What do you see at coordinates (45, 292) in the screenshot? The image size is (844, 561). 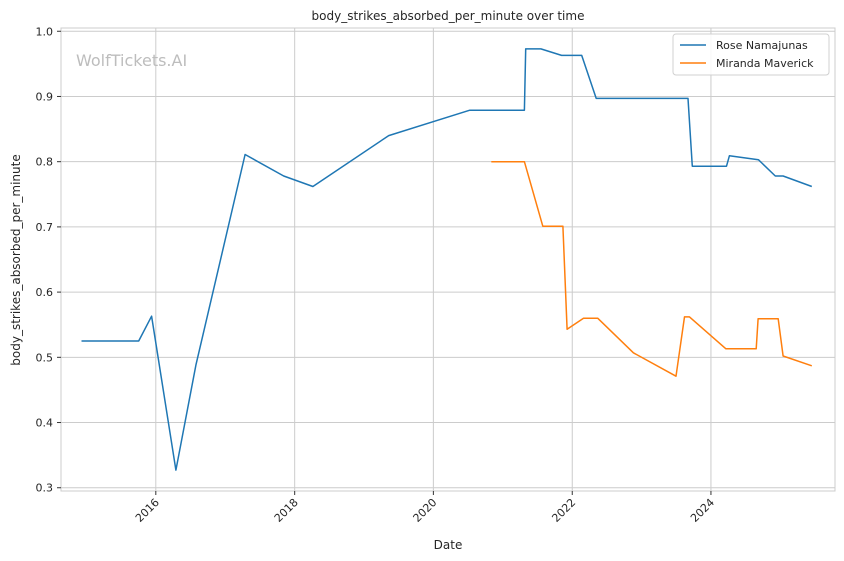 I see `y-tick-label: 0.6` at bounding box center [45, 292].